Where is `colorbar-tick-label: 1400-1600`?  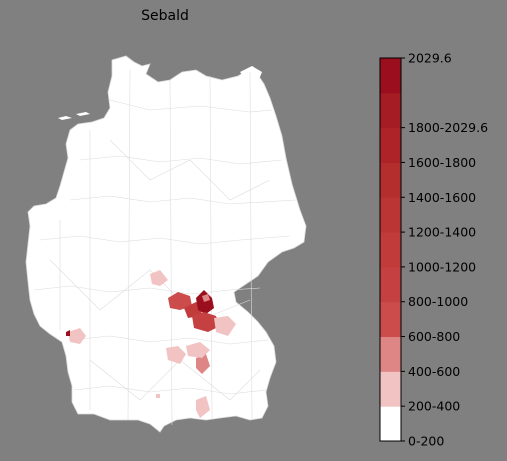
colorbar-tick-label: 1400-1600 is located at coordinates (442, 197).